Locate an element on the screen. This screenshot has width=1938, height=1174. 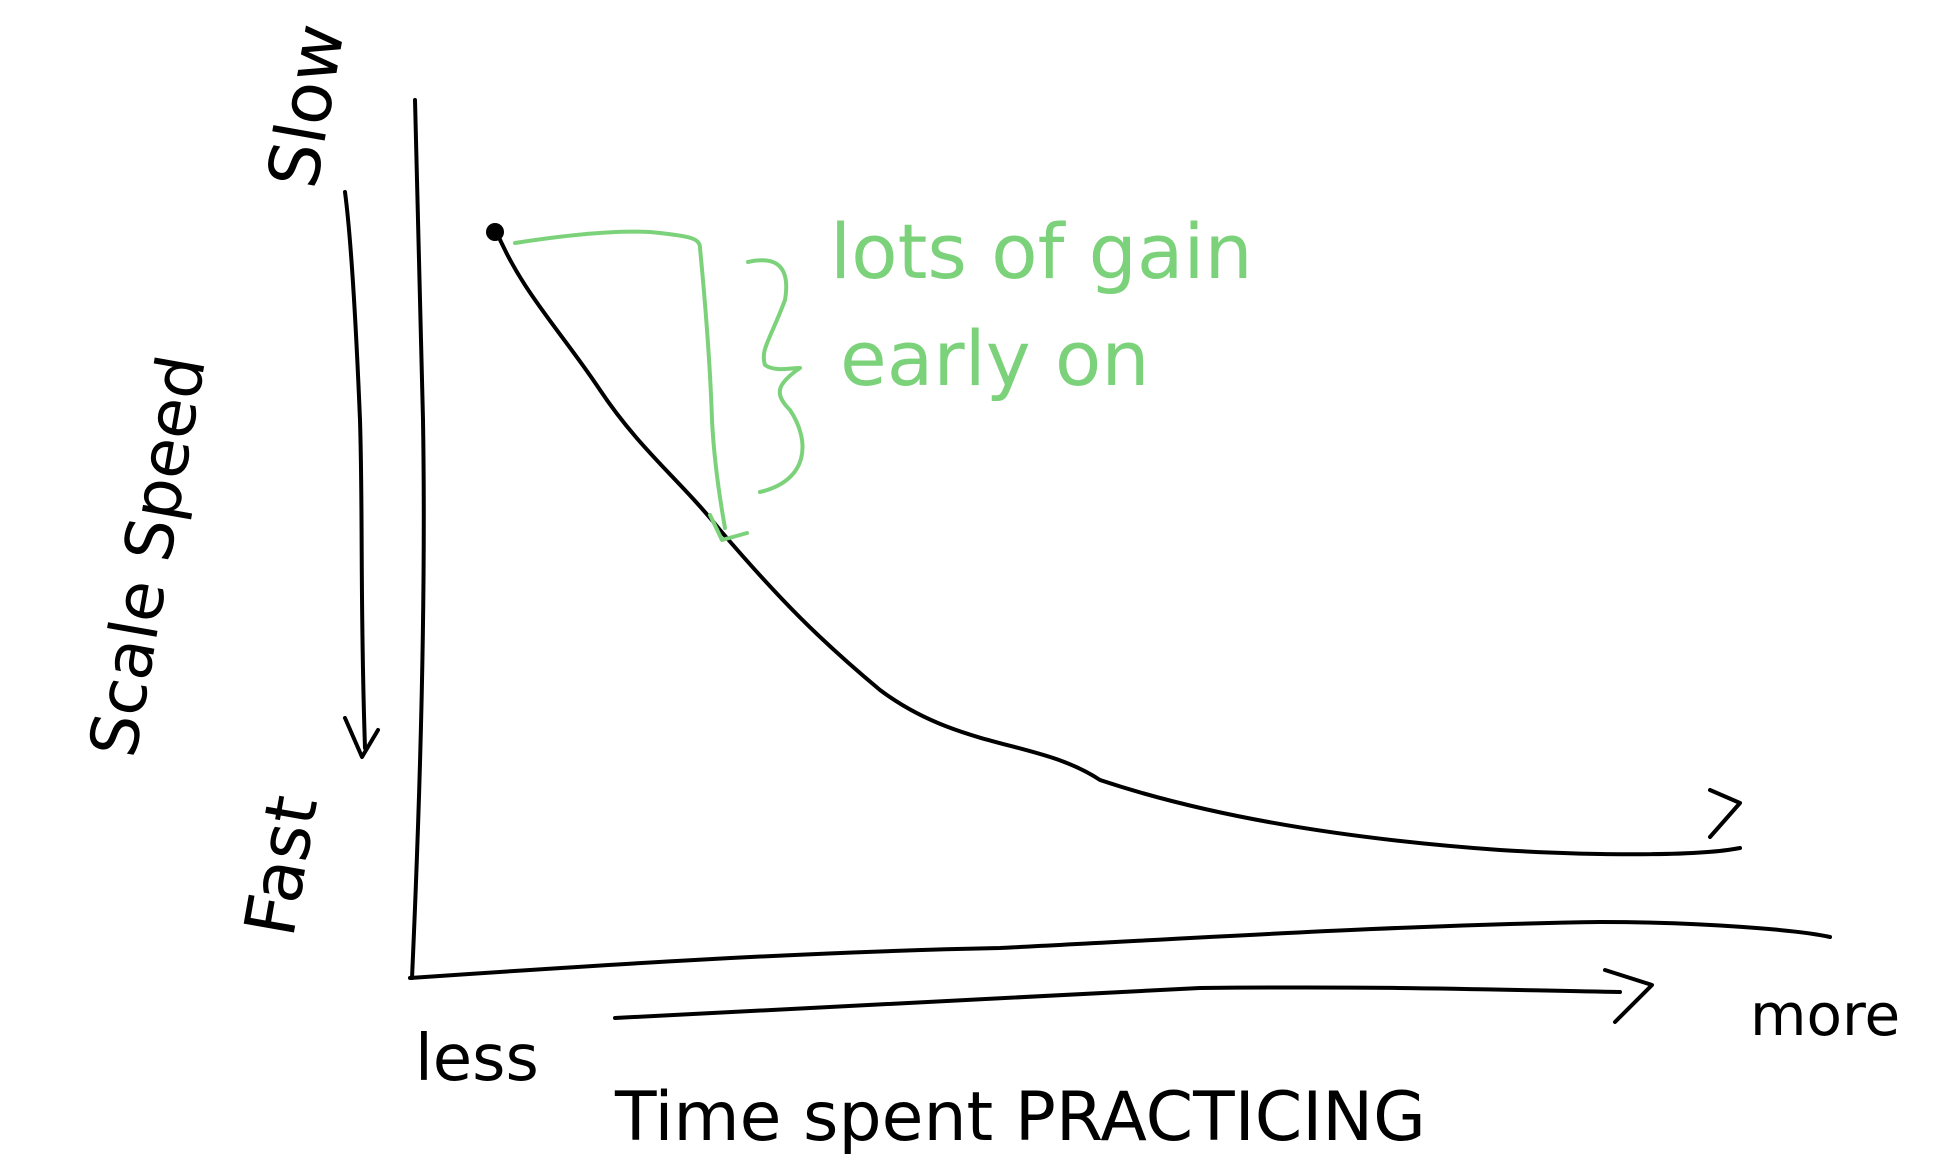
x-axis-line is located at coordinates (1120, 950).